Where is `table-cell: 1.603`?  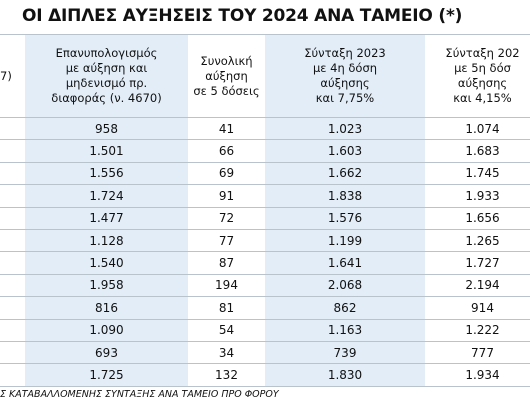
table-cell: 1.603 is located at coordinates (345, 151).